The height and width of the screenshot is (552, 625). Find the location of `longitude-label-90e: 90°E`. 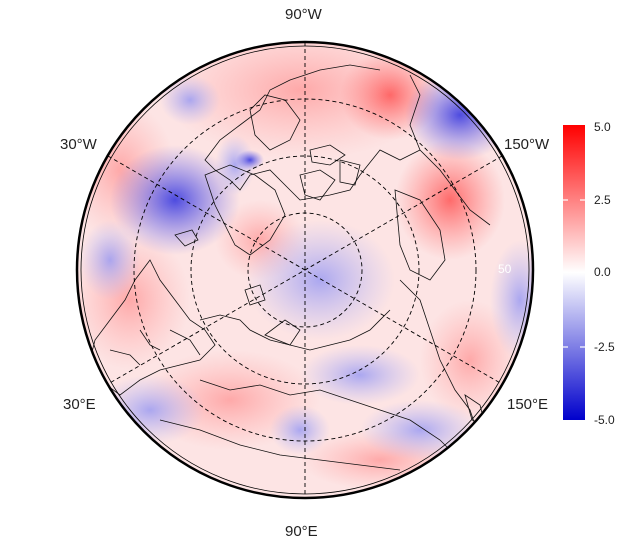

longitude-label-90e: 90°E is located at coordinates (301, 531).